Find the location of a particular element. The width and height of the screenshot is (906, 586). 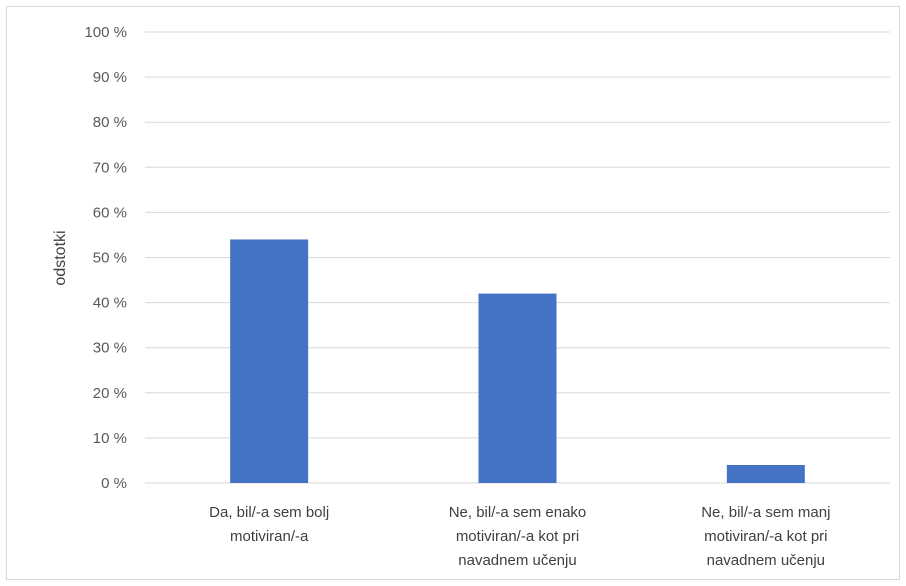

y-axis-title: odstotki is located at coordinates (60, 257).